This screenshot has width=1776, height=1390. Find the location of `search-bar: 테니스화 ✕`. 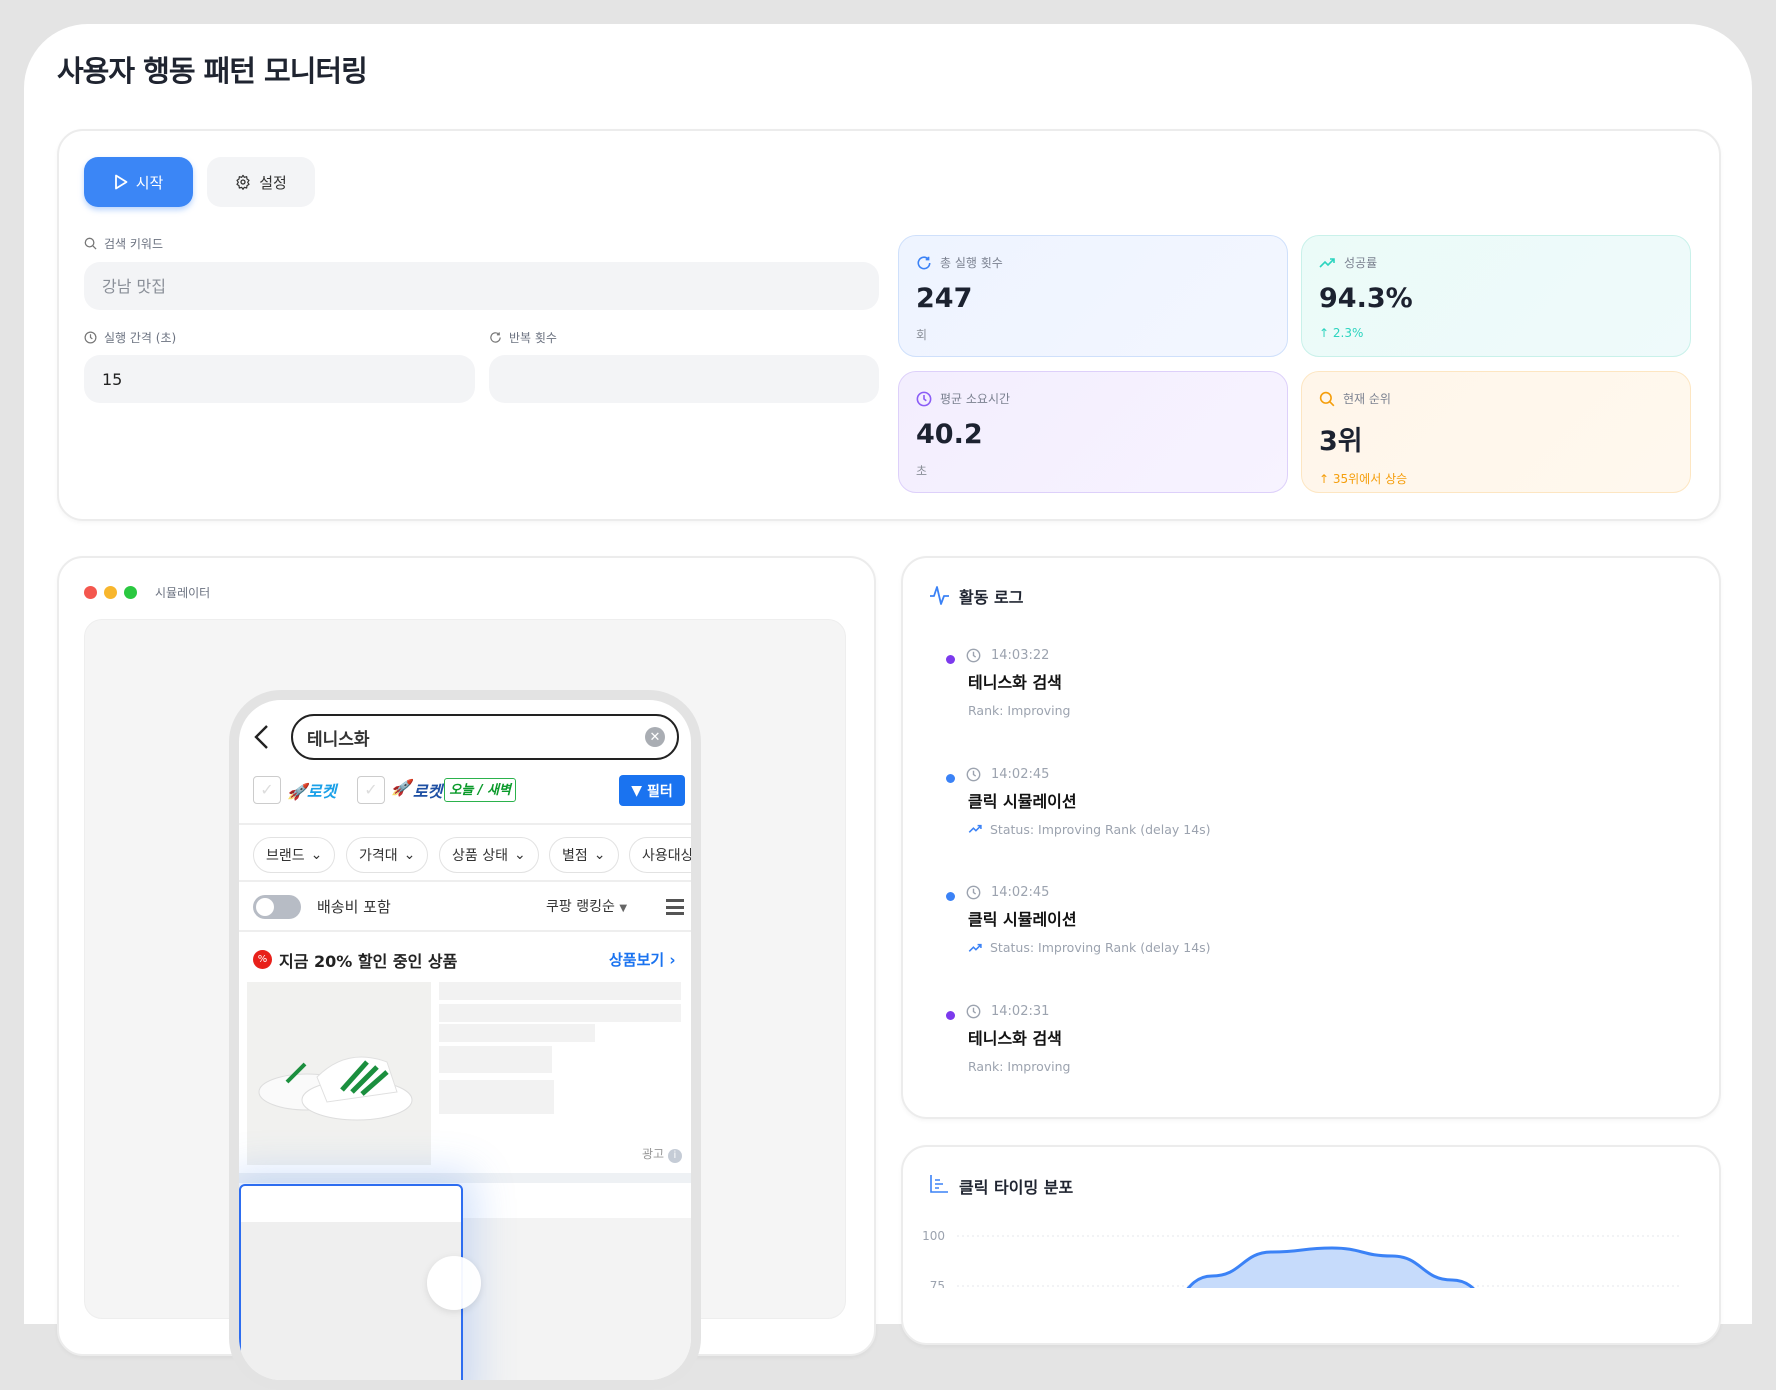

search-bar: 테니스화 ✕ is located at coordinates (485, 737).